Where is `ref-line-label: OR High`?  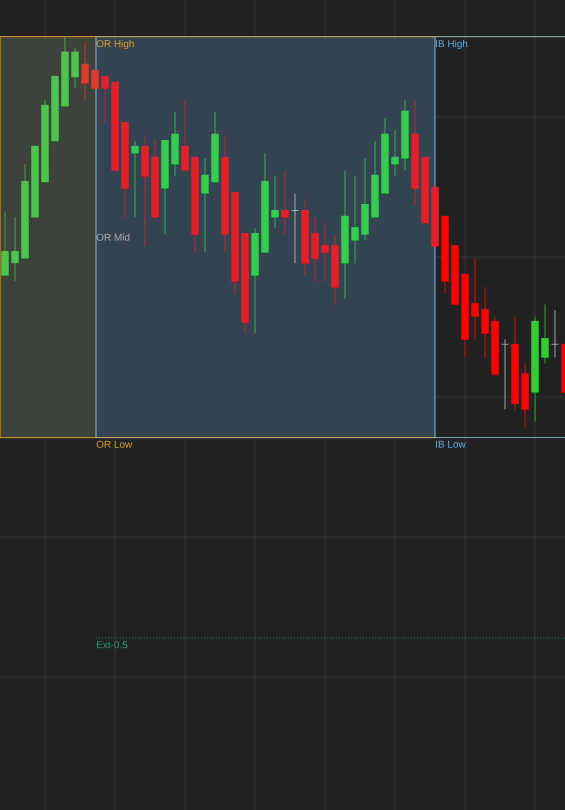
ref-line-label: OR High is located at coordinates (115, 45).